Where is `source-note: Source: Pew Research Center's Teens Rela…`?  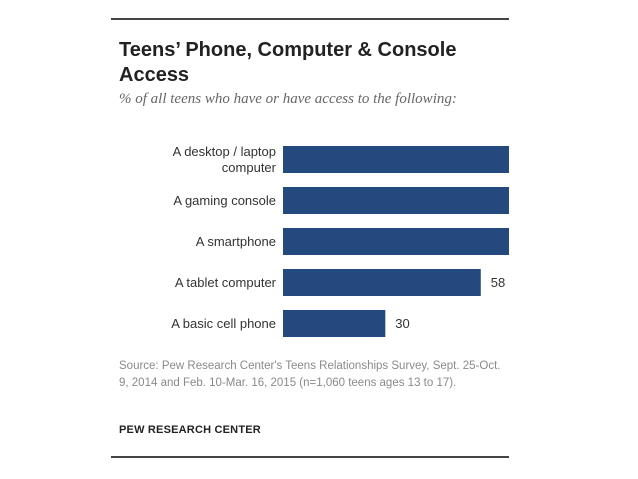
source-note: Source: Pew Research Center's Teens Rela… is located at coordinates (310, 374).